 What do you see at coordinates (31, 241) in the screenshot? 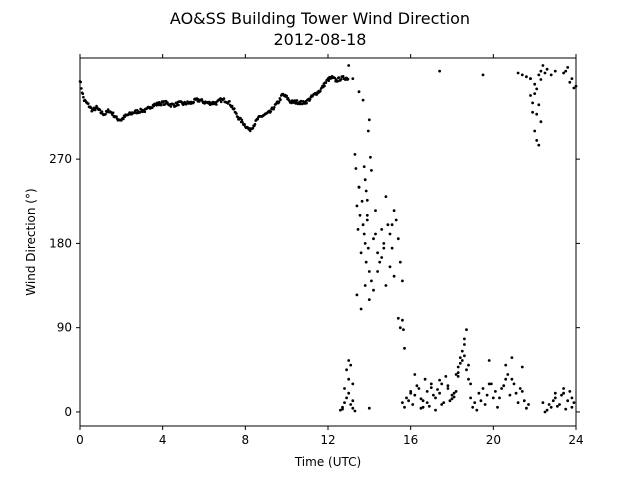
I see `y-axis-label: Wind Direction (°)` at bounding box center [31, 241].